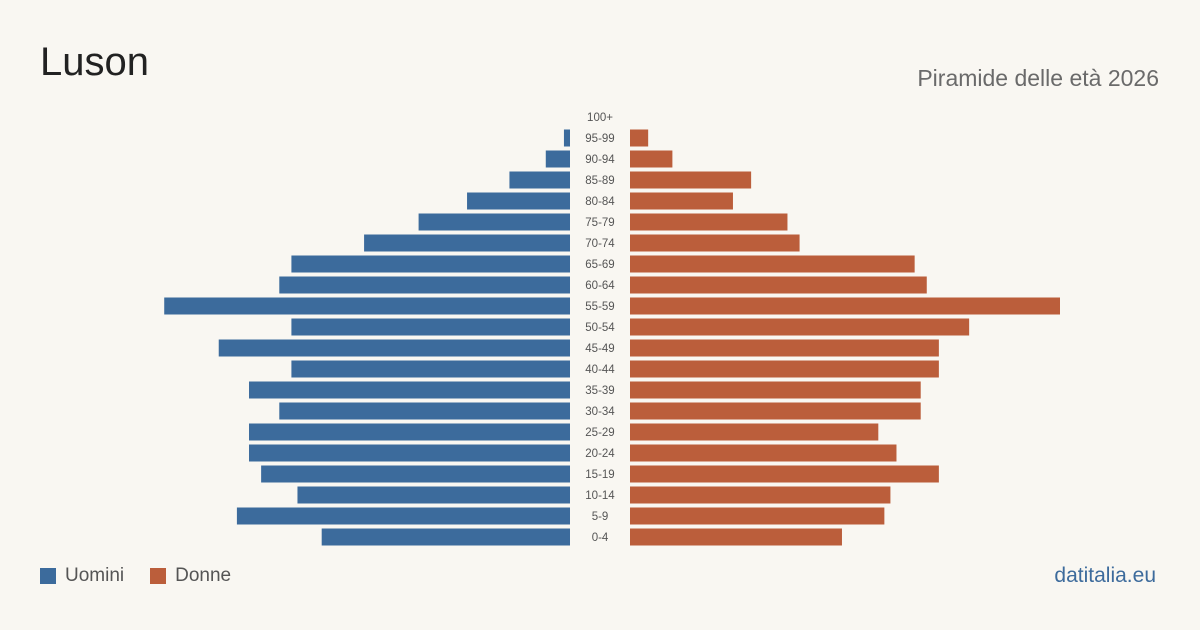 The width and height of the screenshot is (1200, 630). I want to click on age-group-label: 50-54, so click(600, 328).